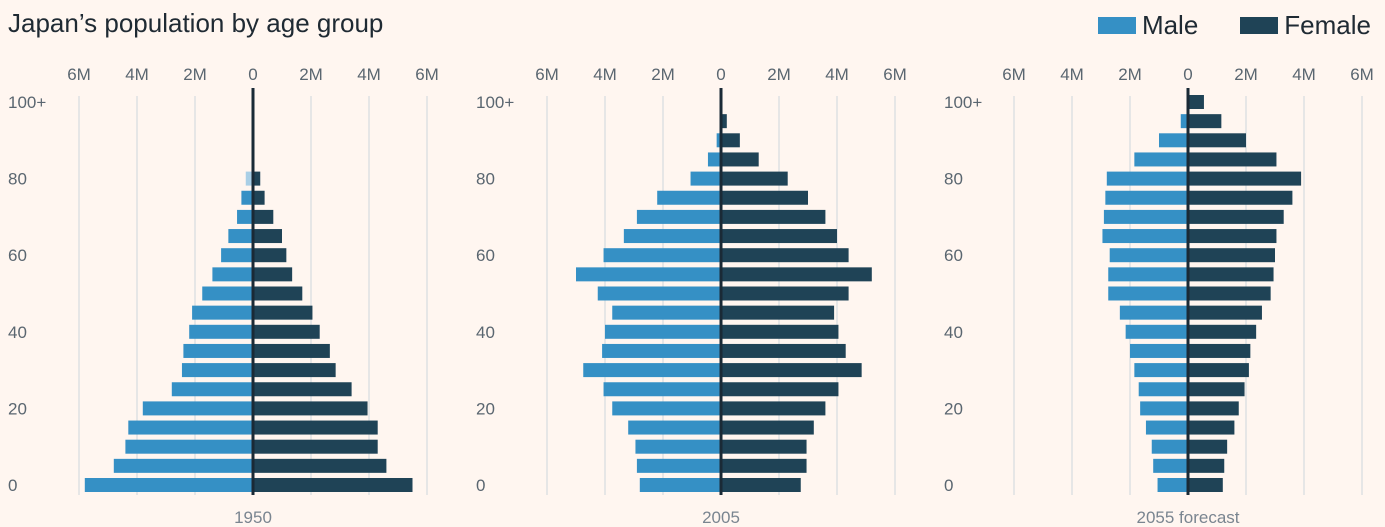  I want to click on legend-swatch-male, so click(1116, 25).